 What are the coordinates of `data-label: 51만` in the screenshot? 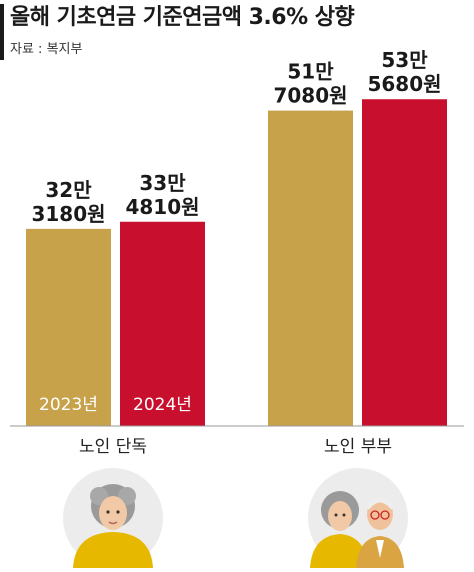 It's located at (310, 72).